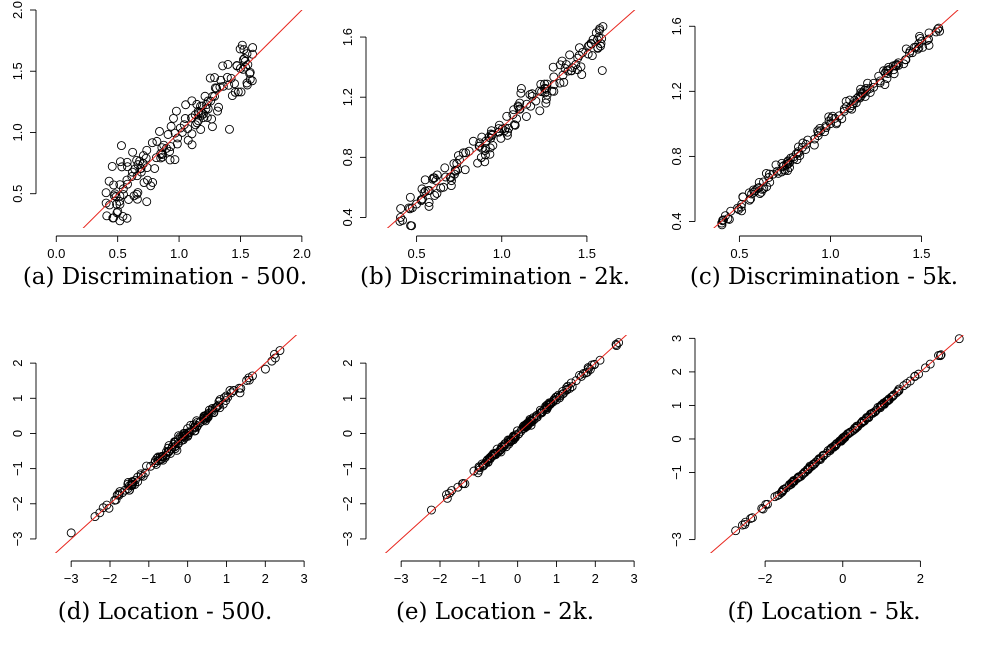 This screenshot has width=989, height=649. What do you see at coordinates (676, 338) in the screenshot?
I see `y-tick-label: 3` at bounding box center [676, 338].